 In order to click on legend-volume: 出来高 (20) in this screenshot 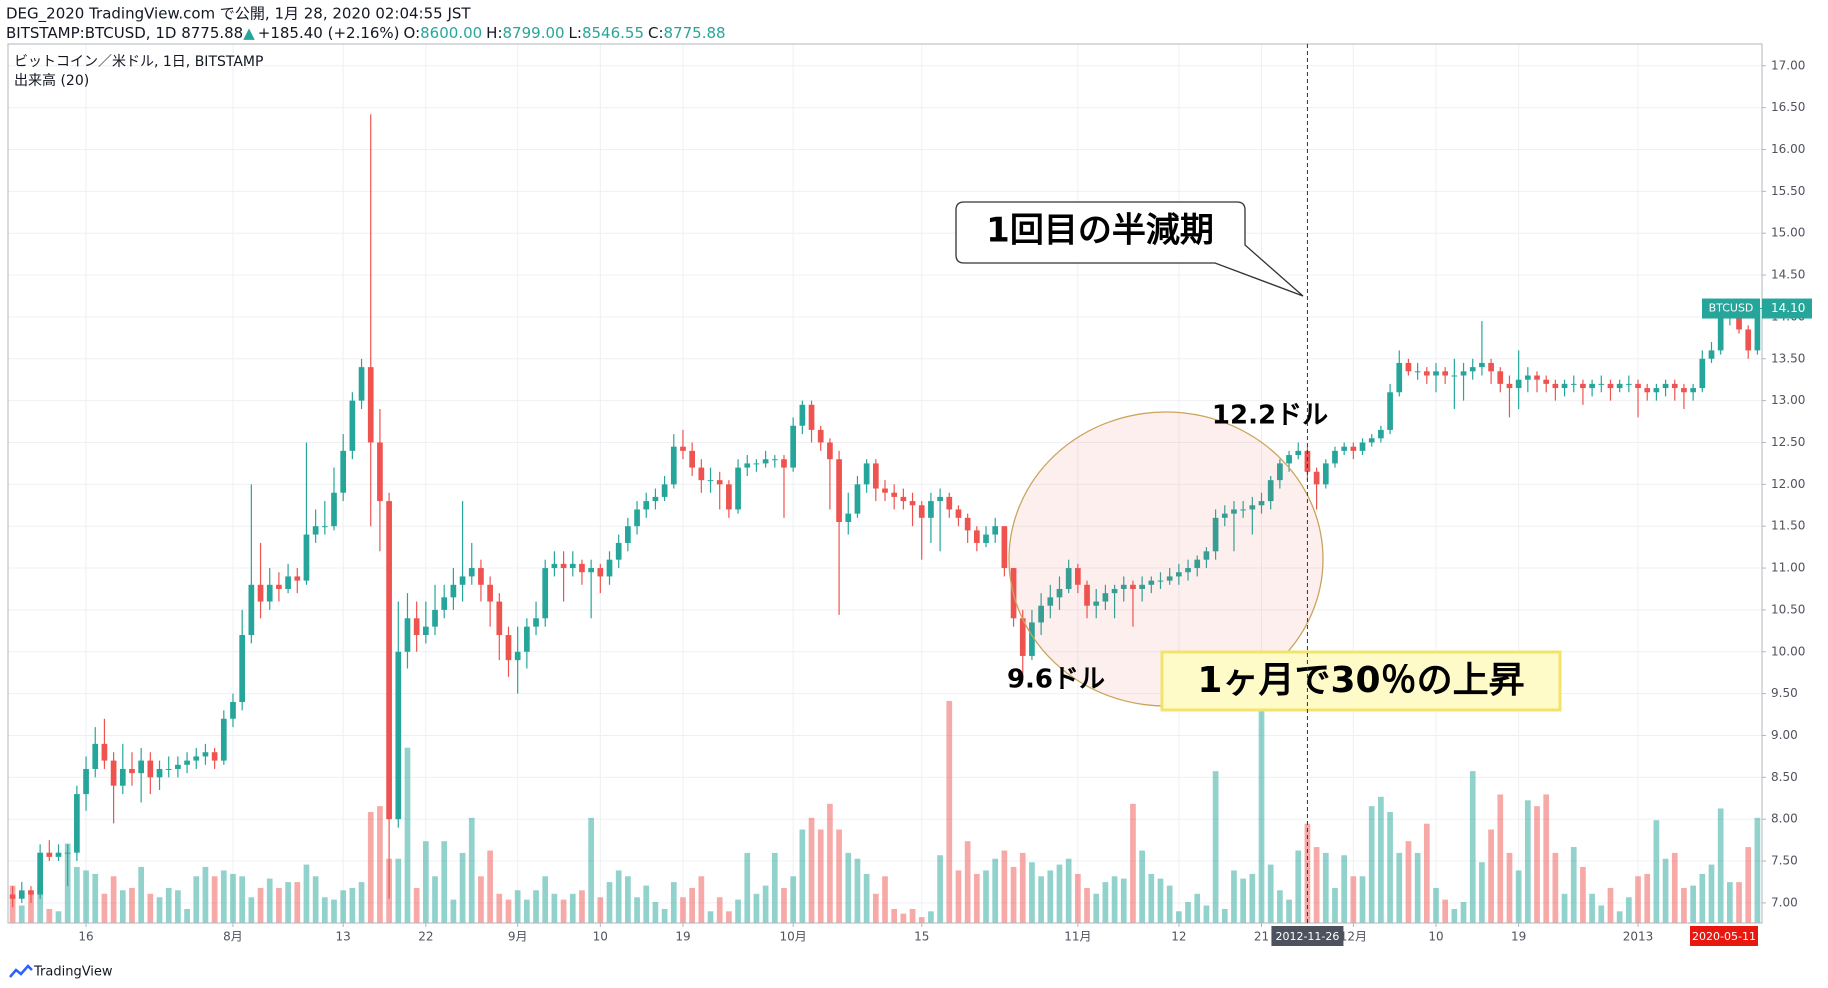, I will do `click(51, 80)`.